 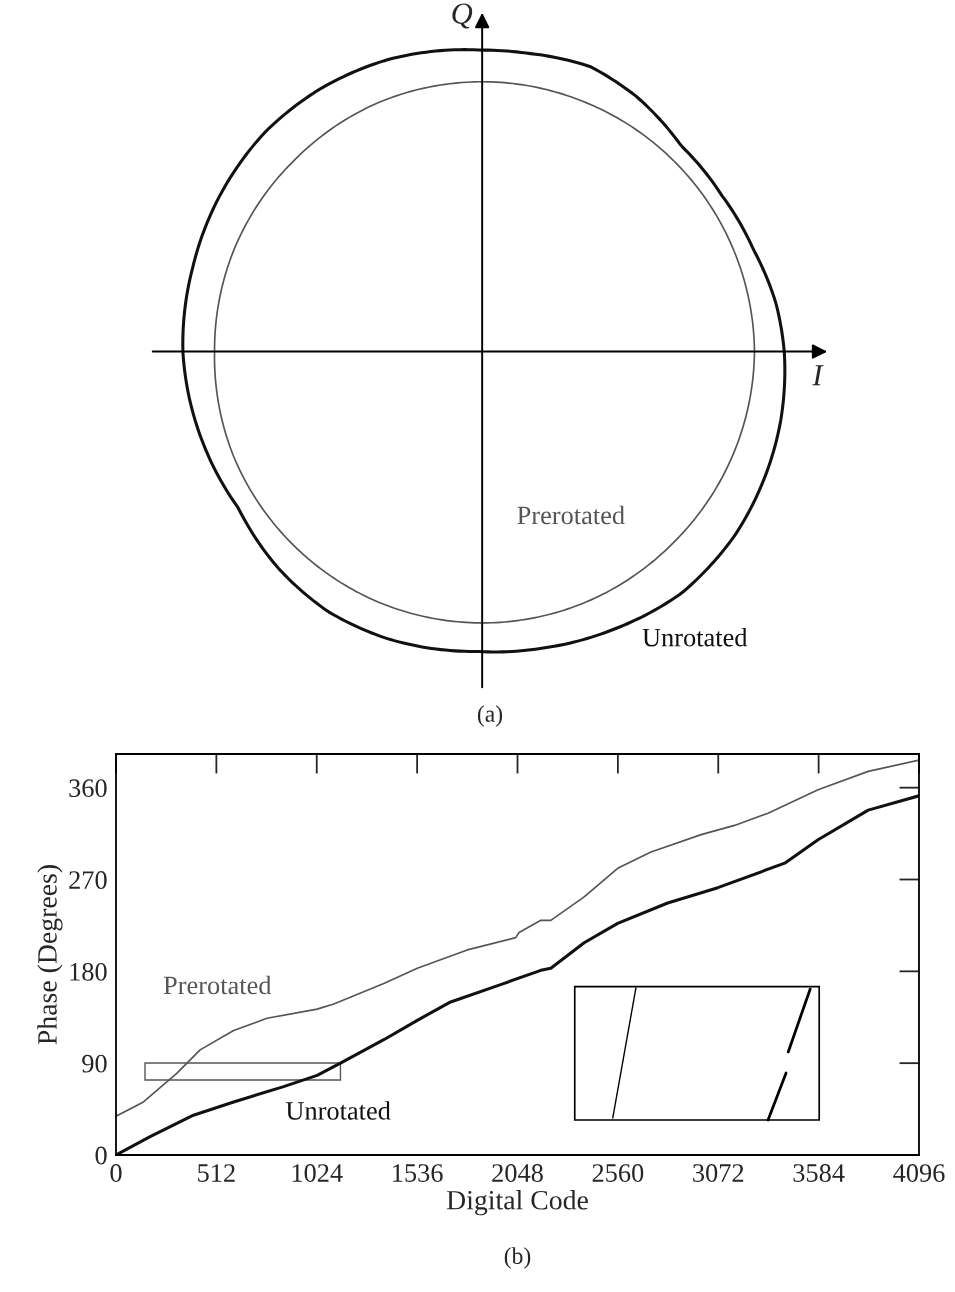 I want to click on y-tick-label: 360, so click(x=88, y=788).